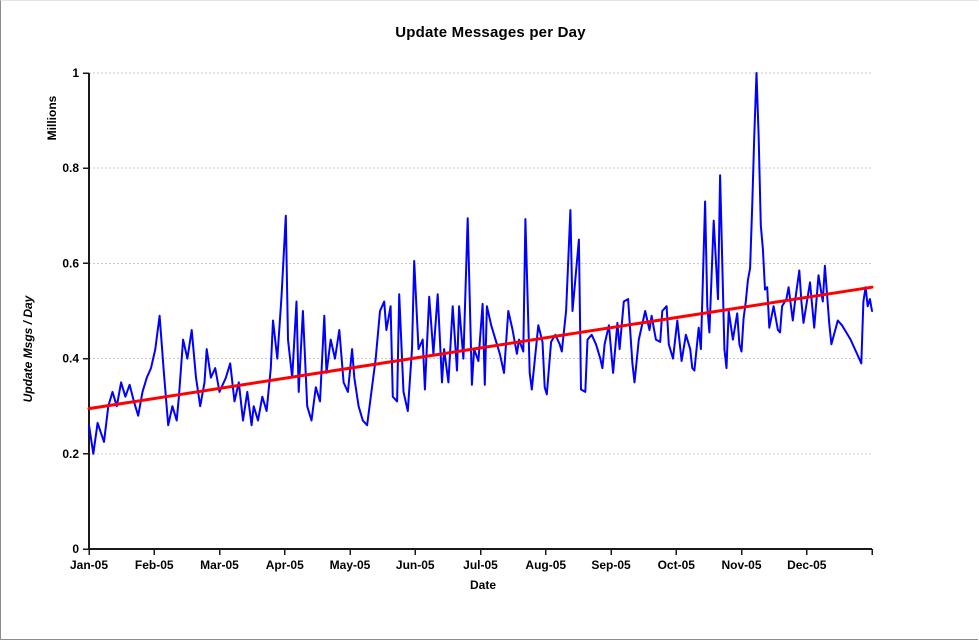 Image resolution: width=979 pixels, height=641 pixels. Describe the element at coordinates (70, 168) in the screenshot. I see `y-tick-label: 0.8` at that location.